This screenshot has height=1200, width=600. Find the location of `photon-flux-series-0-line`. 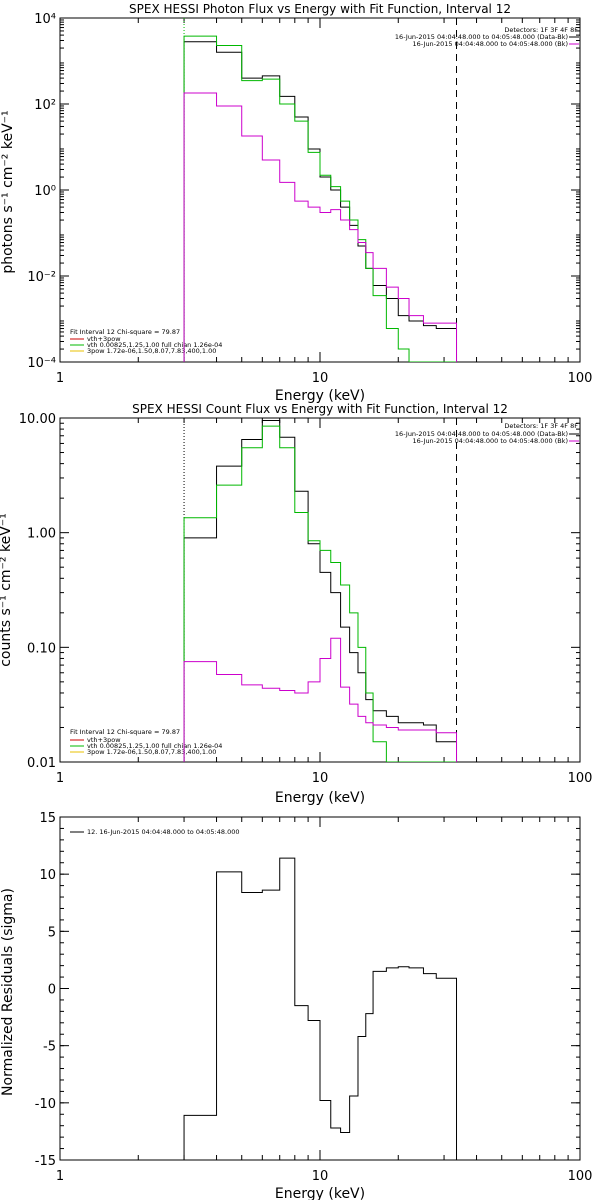

photon-flux-series-0-line is located at coordinates (320, 201).